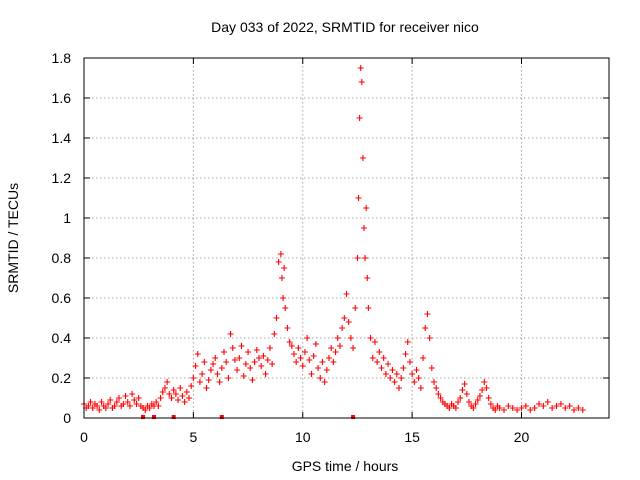 The width and height of the screenshot is (640, 480). Describe the element at coordinates (84, 437) in the screenshot. I see `x-tick-label: 0` at that location.